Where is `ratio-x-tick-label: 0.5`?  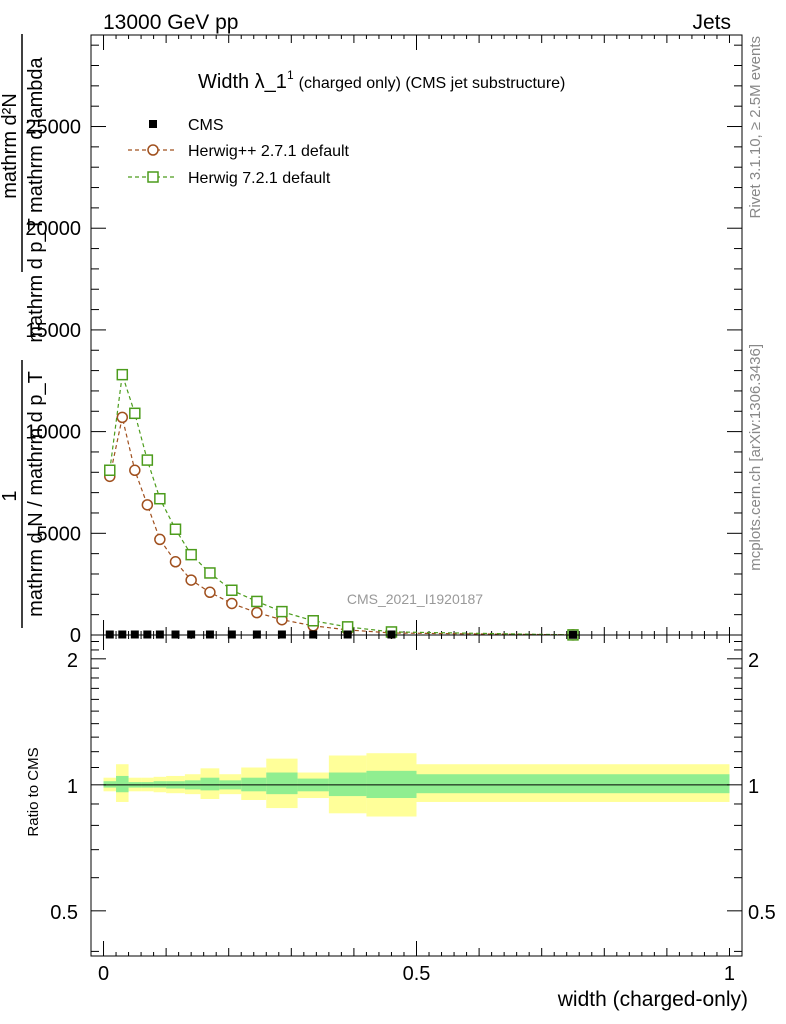 ratio-x-tick-label: 0.5 is located at coordinates (417, 974).